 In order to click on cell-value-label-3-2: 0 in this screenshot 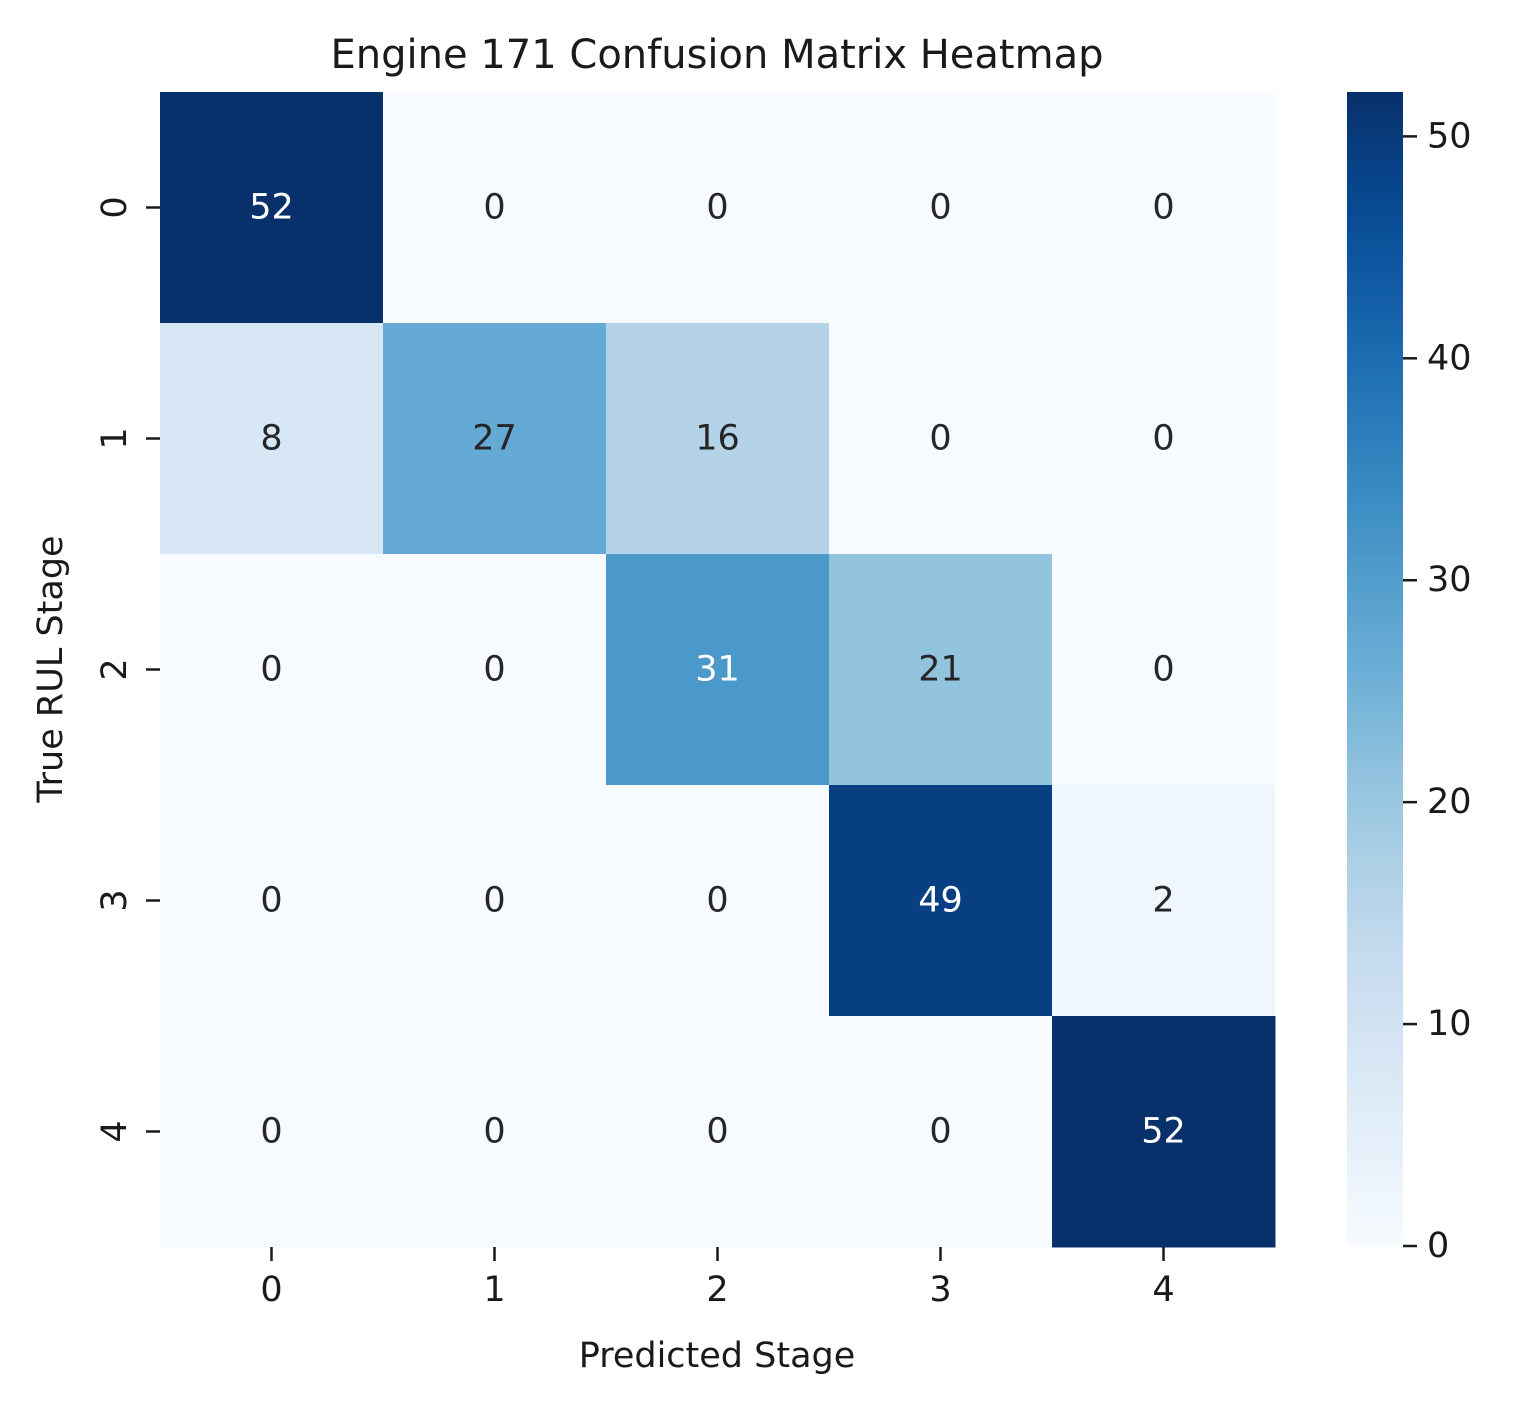, I will do `click(717, 901)`.